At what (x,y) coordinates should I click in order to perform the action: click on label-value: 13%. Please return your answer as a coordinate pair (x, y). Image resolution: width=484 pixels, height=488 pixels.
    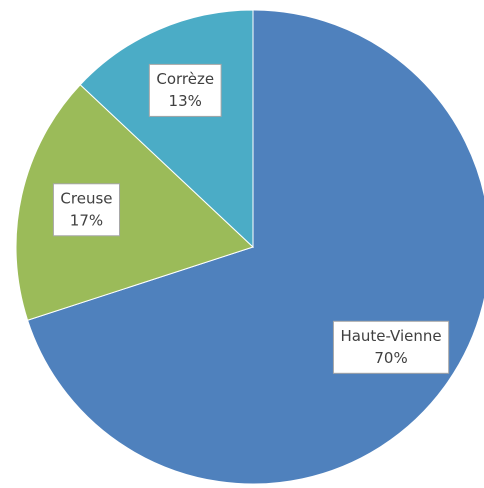
    Looking at the image, I should click on (185, 101).